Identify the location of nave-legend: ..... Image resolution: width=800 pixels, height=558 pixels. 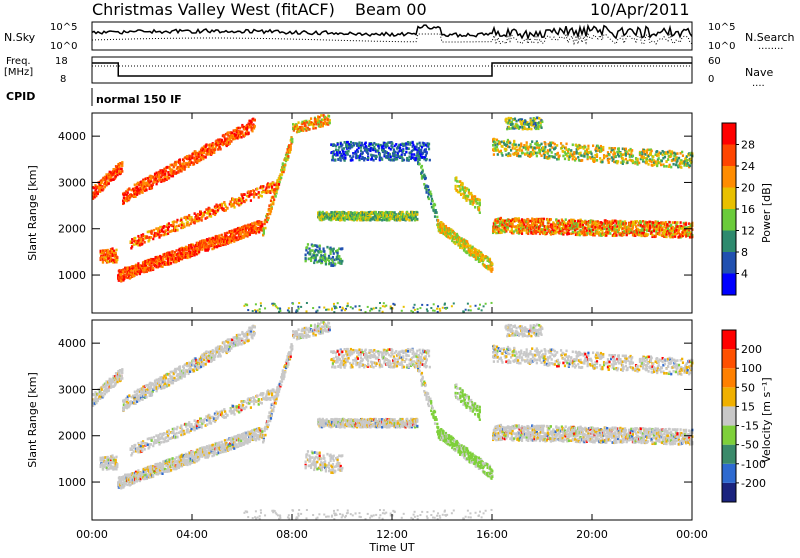
(758, 83).